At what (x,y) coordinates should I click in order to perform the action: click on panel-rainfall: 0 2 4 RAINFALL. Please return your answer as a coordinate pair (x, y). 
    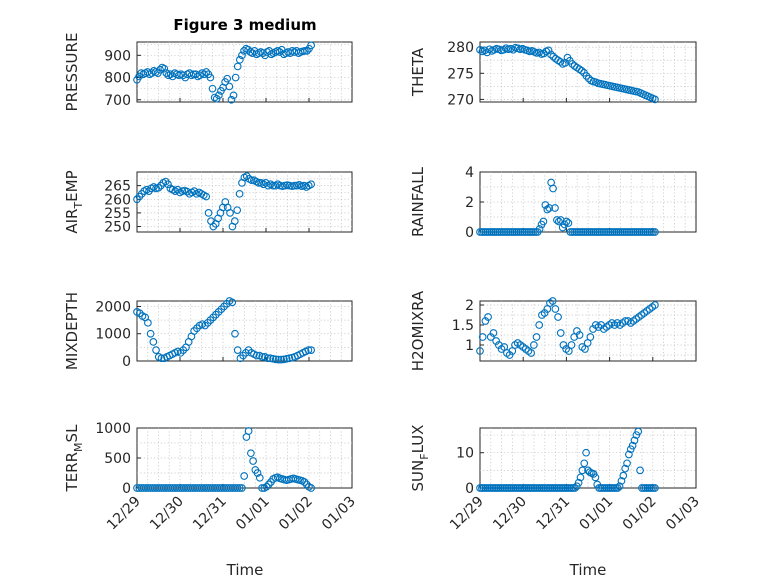
    Looking at the image, I should click on (553, 203).